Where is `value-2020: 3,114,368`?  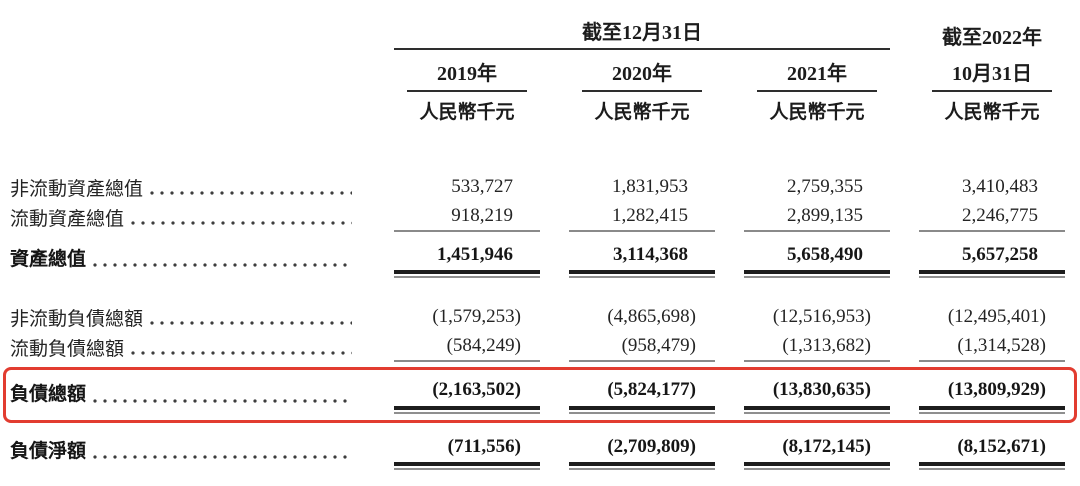 value-2020: 3,114,368 is located at coordinates (642, 259).